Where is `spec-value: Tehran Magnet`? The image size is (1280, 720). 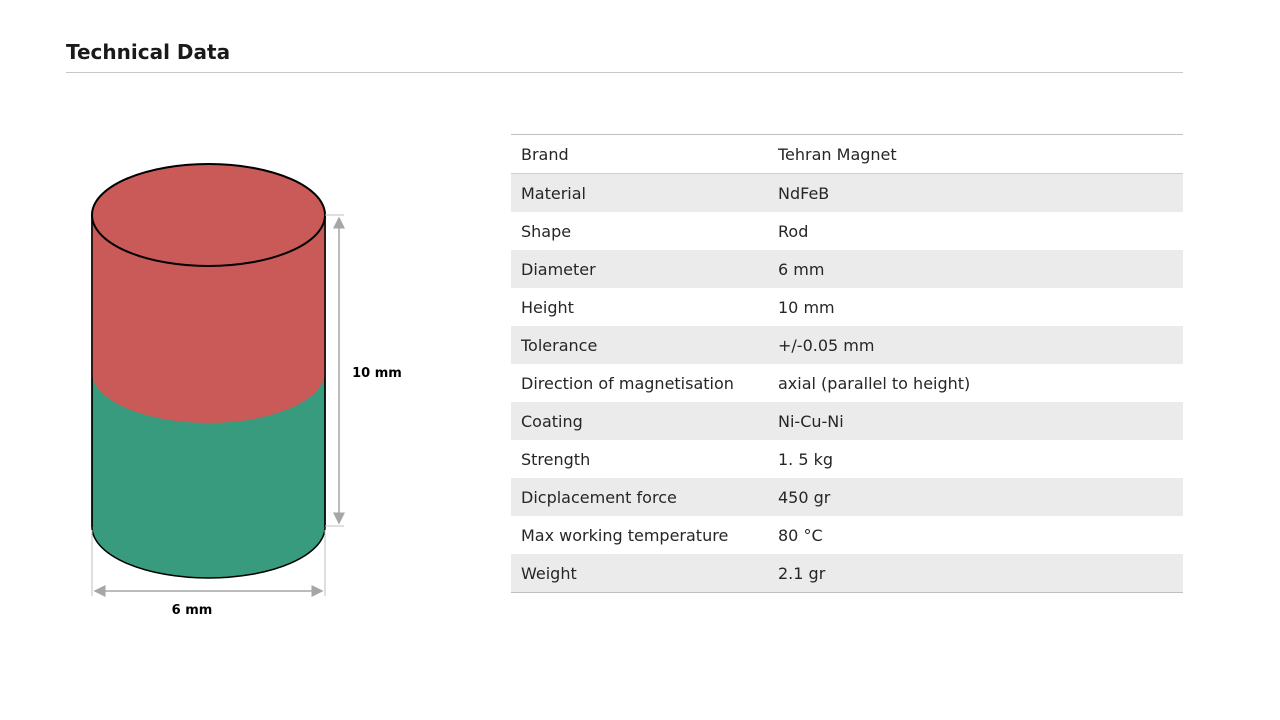 spec-value: Tehran Magnet is located at coordinates (837, 154).